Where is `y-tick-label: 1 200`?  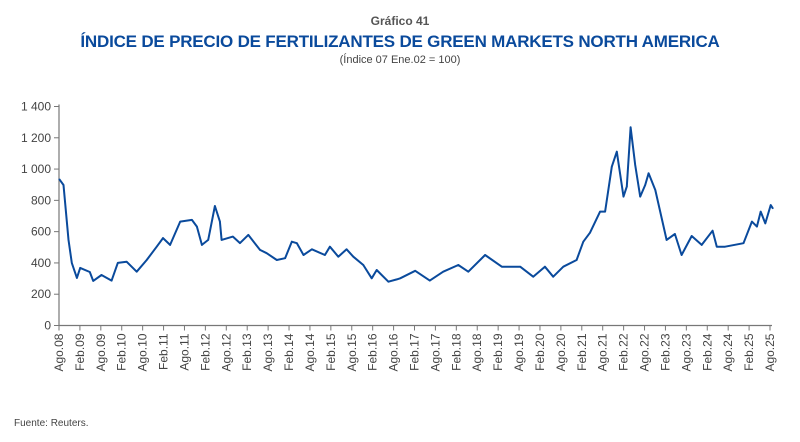
y-tick-label: 1 200 is located at coordinates (36, 138).